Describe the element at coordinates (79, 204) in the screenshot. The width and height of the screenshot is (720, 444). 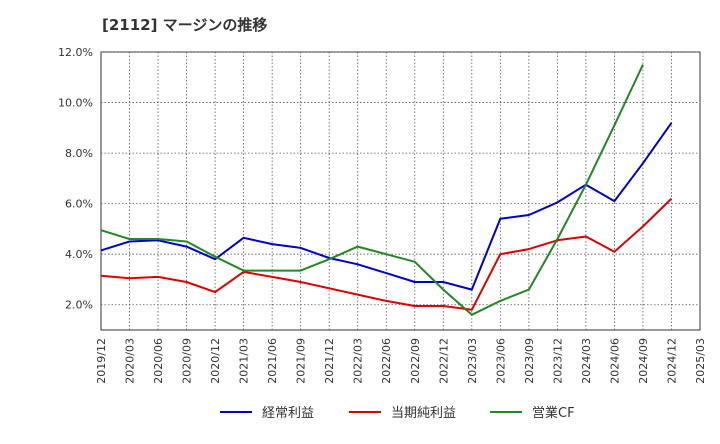
I see `y-tick-label: 6.0%` at that location.